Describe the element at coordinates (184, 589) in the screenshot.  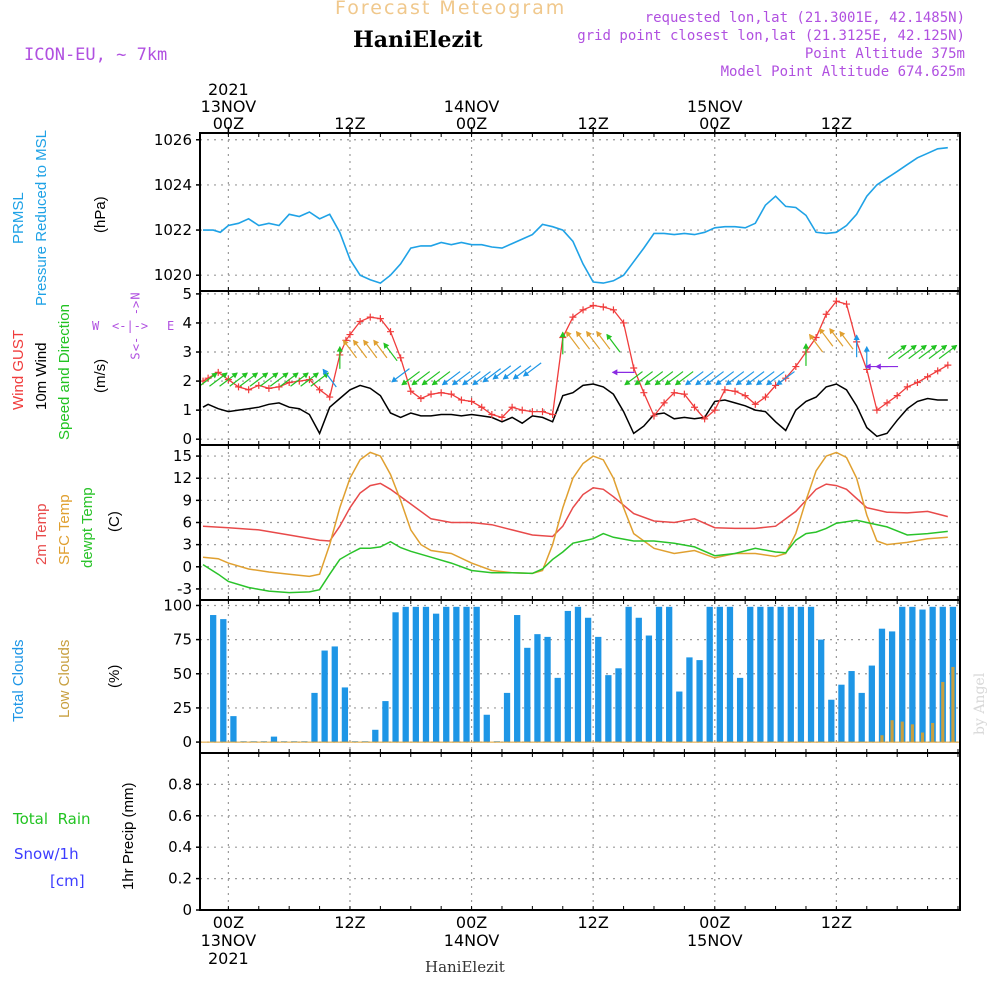
I see `y-tick-label: -3` at that location.